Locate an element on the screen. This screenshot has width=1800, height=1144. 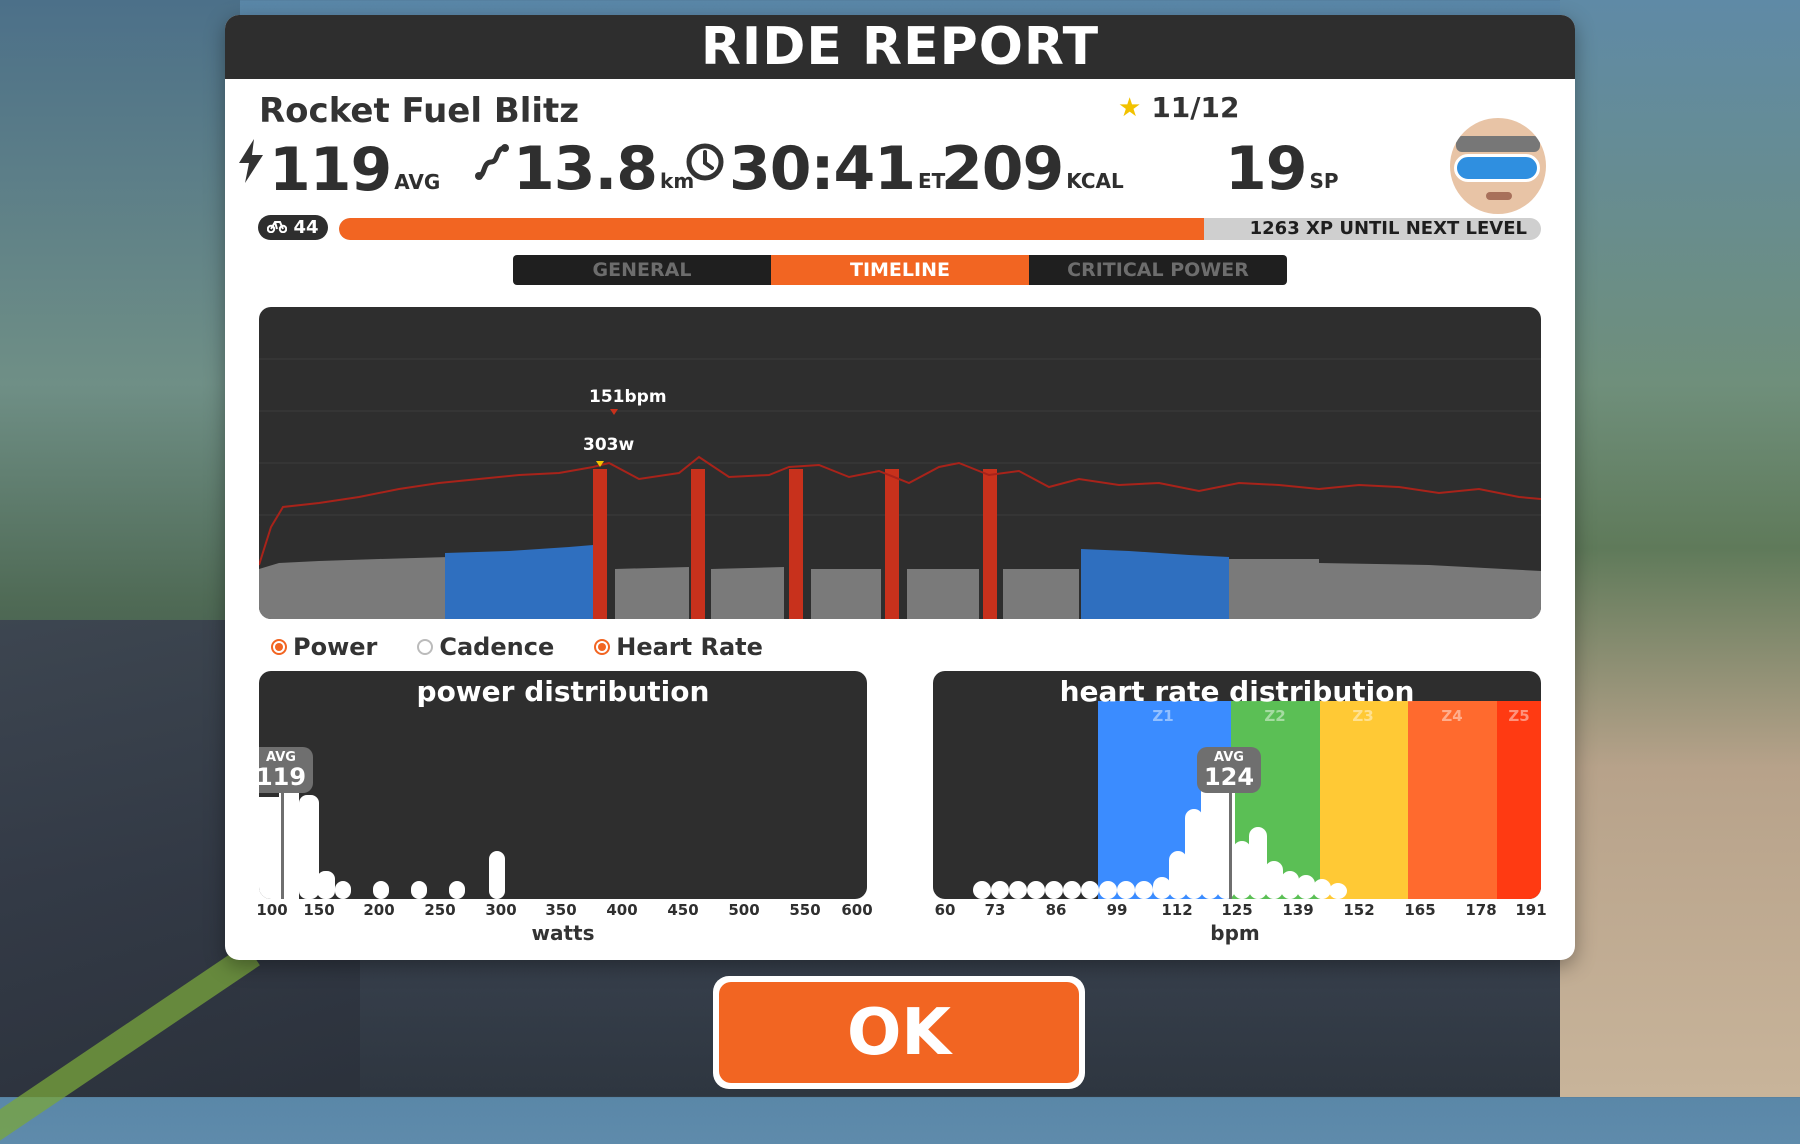
legend-cadence-toggle is located at coordinates (425, 647).